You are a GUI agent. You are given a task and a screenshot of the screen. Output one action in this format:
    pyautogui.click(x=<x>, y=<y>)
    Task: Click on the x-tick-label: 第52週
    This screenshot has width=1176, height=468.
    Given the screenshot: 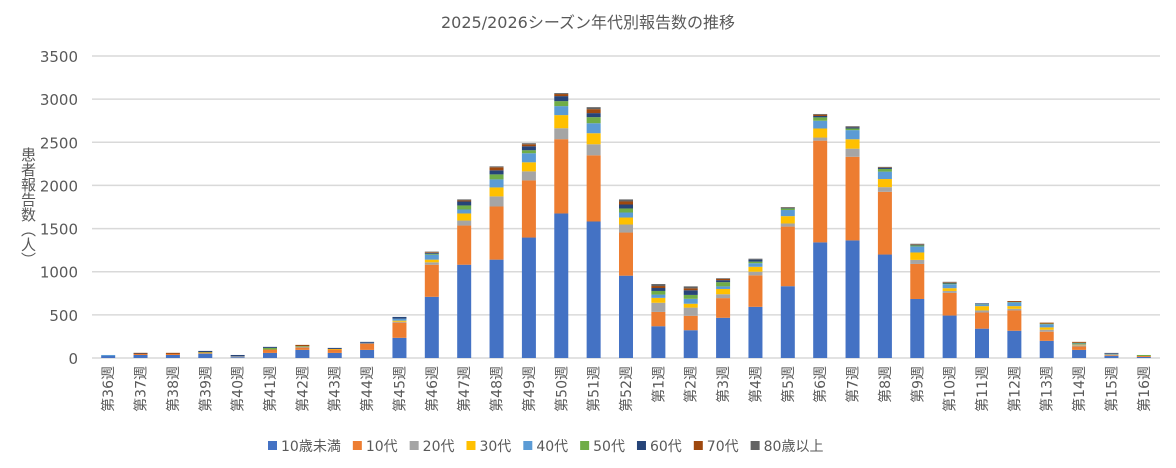 What is the action you would take?
    pyautogui.click(x=626, y=389)
    